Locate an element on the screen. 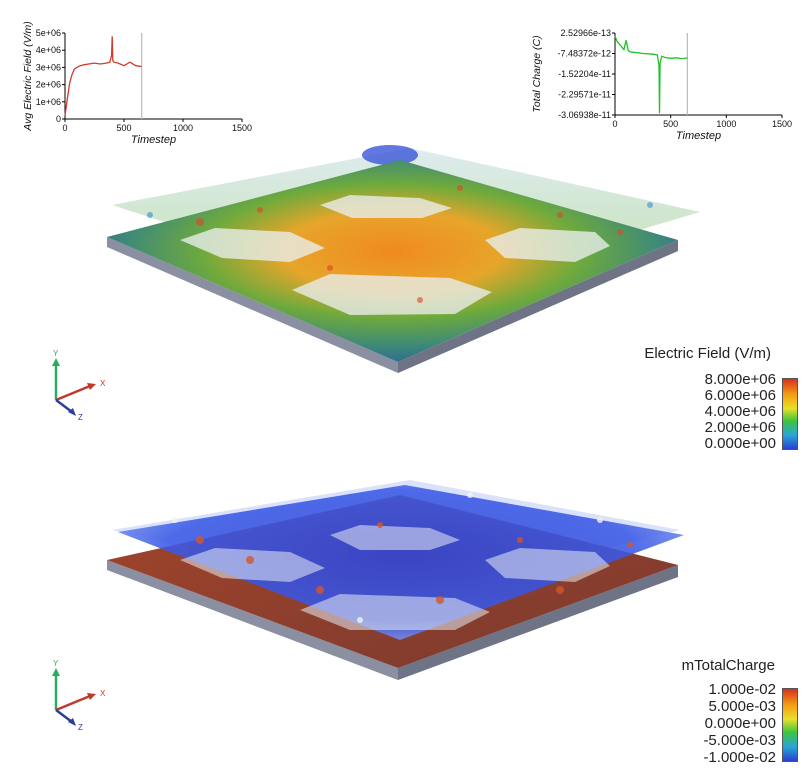 This screenshot has height=772, width=809. total-charge-colorbar-tick: -5.000e-03 is located at coordinates (739, 740).